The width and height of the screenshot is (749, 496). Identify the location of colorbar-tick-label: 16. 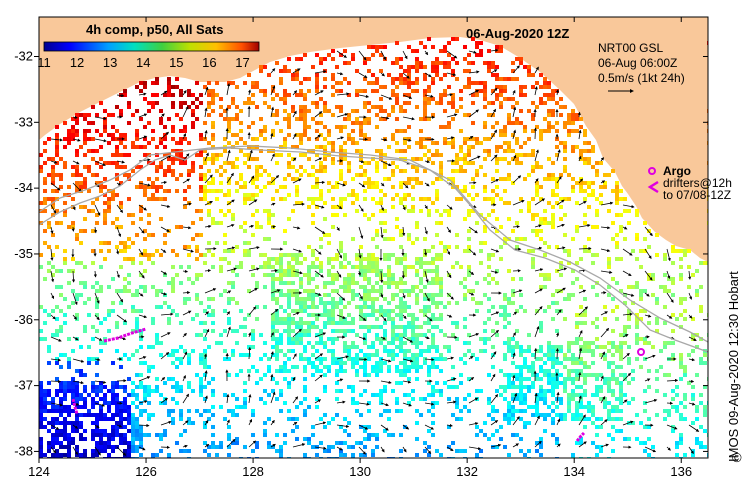
(209, 62).